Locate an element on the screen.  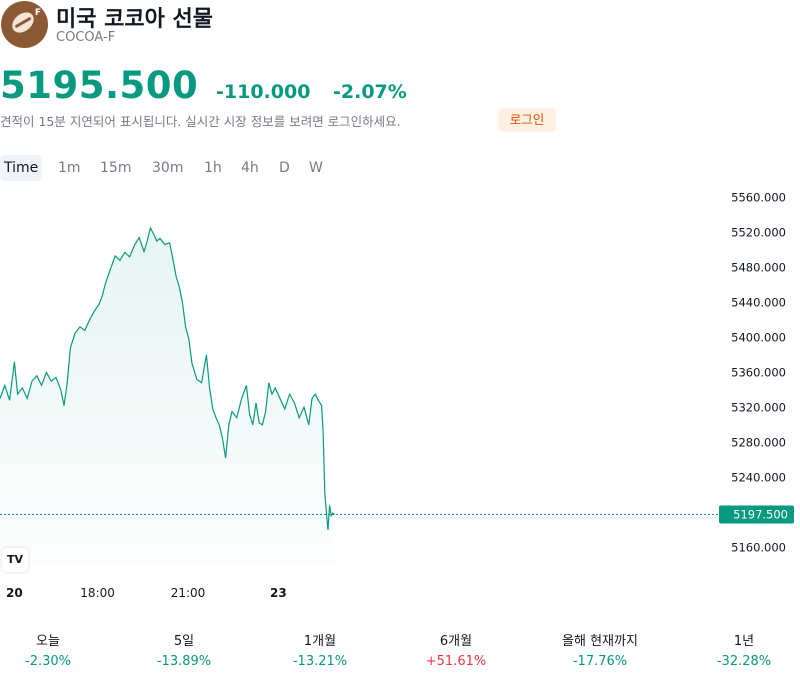
perf-1m: 1개월 -13.21% is located at coordinates (320, 652).